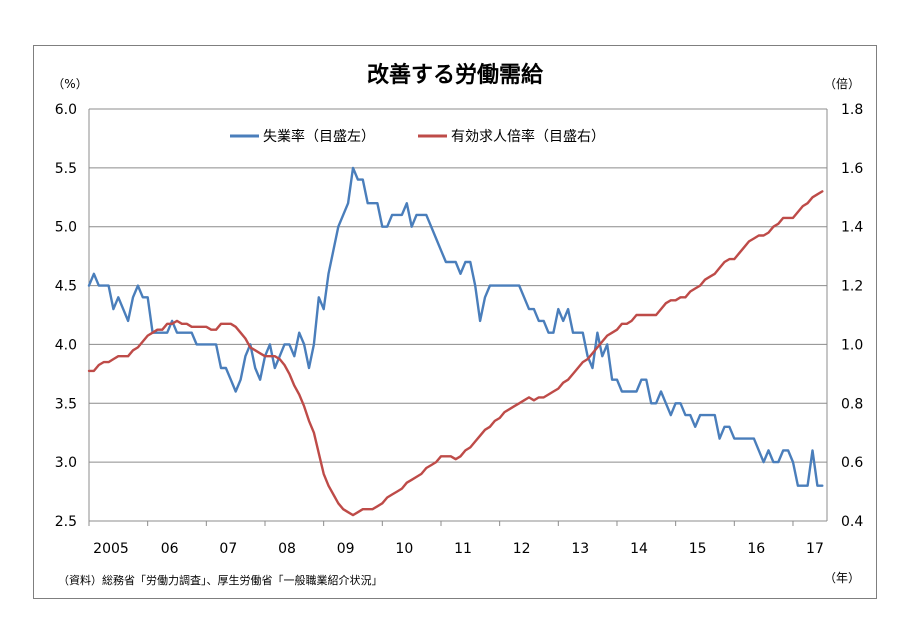  I want to click on x-tick-label: 13, so click(580, 549).